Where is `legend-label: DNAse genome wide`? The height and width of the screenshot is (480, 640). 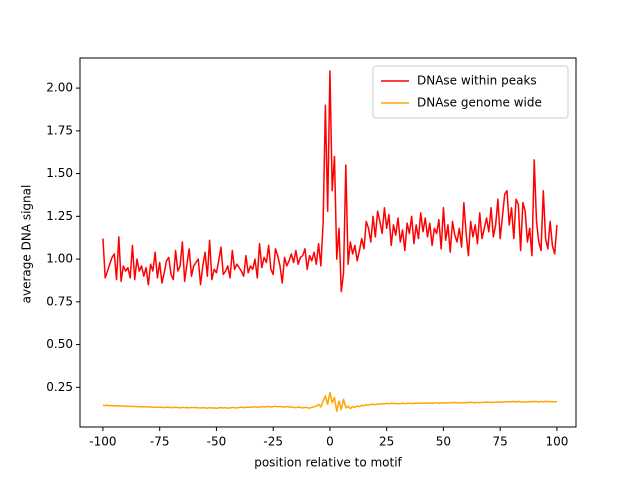 legend-label: DNAse genome wide is located at coordinates (479, 103).